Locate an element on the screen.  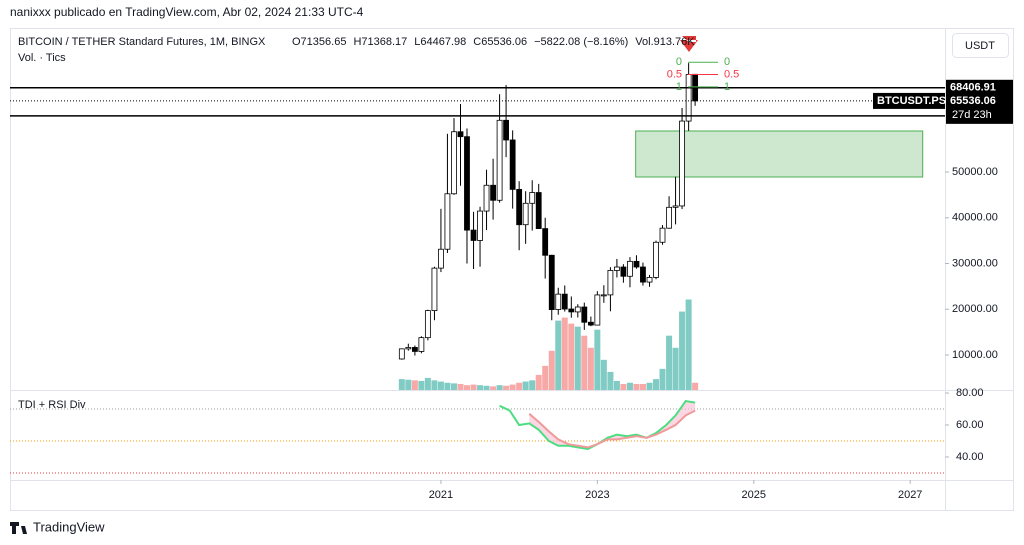
last-price-label: 65536.06 is located at coordinates (973, 101).